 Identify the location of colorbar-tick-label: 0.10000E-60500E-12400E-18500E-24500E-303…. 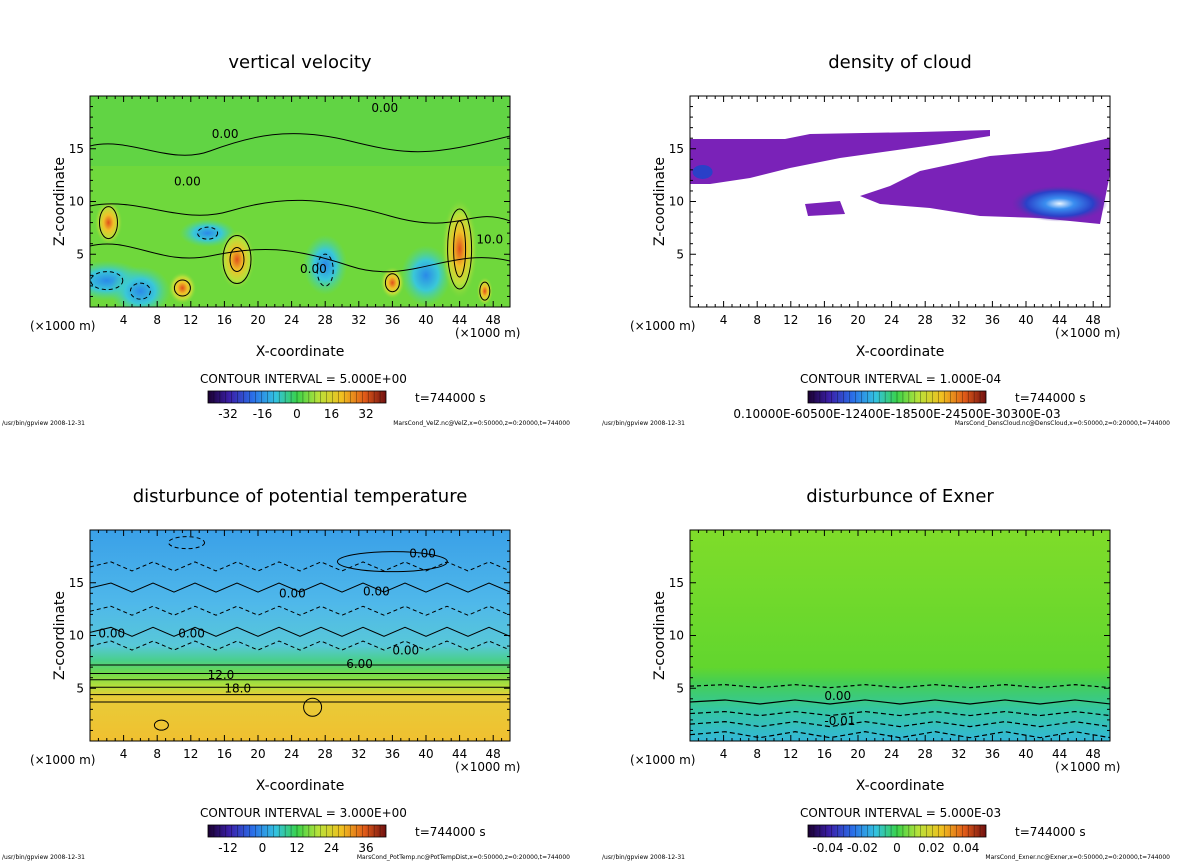
(896, 414).